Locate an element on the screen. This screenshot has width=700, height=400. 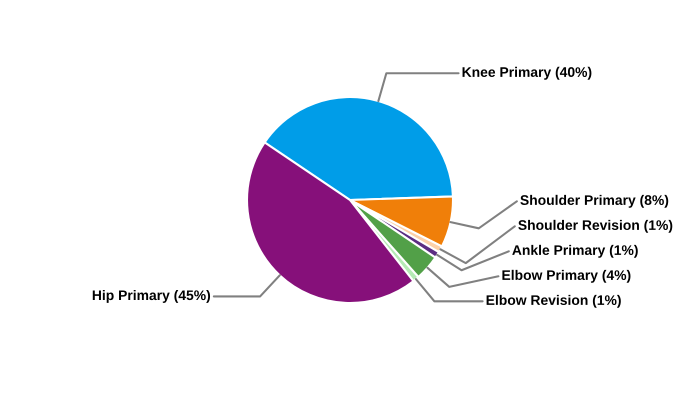
slice-label: Shoulder Revision (1%) is located at coordinates (595, 226).